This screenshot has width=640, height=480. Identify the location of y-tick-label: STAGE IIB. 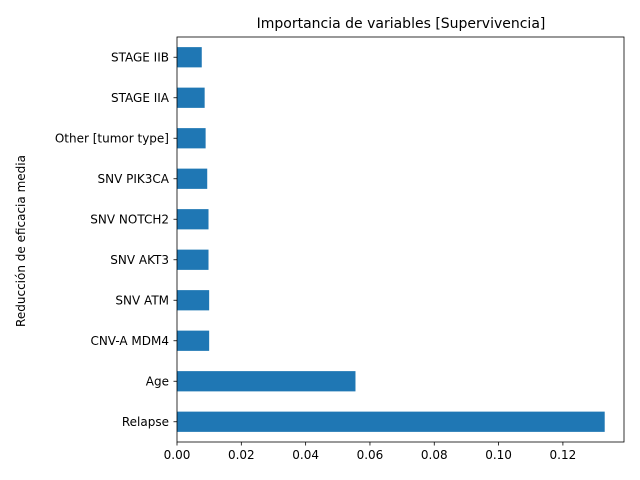
(140, 57).